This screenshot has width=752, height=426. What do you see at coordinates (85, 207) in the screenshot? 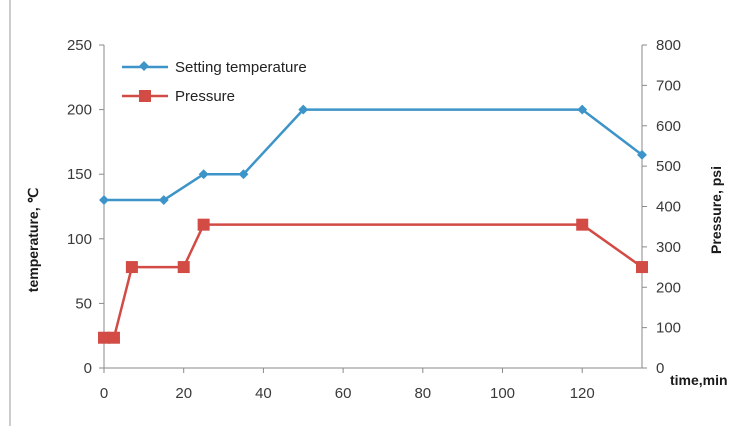
I see `y-left-ticks: 0 50 100 150 200 250` at bounding box center [85, 207].